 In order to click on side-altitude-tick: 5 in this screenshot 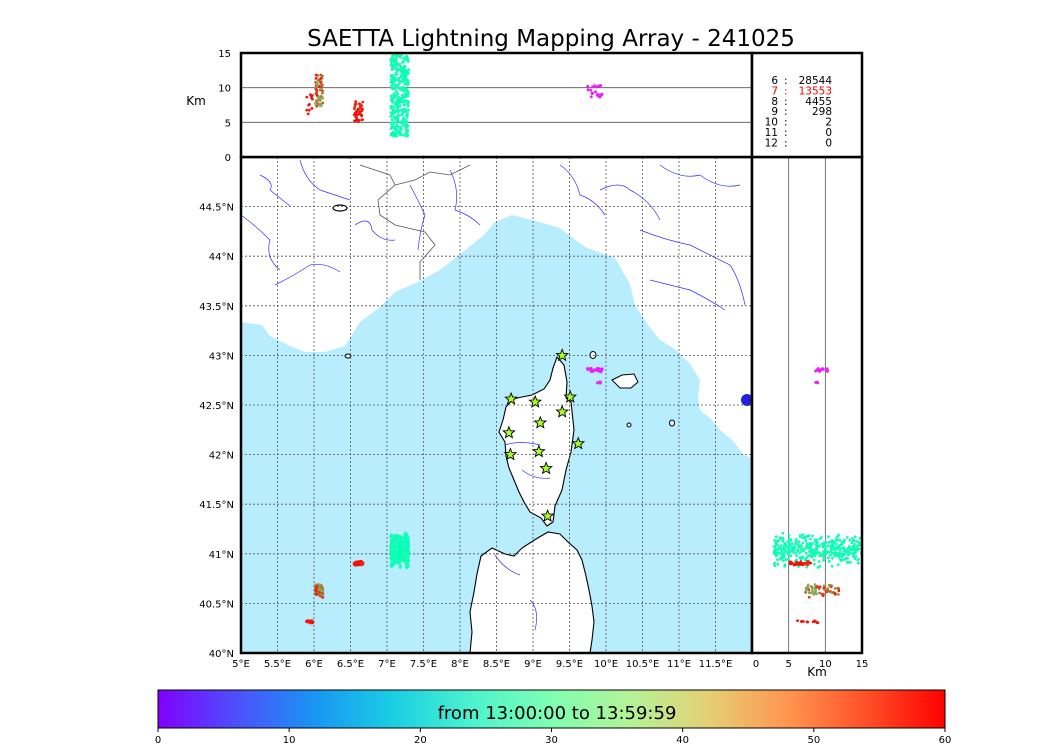, I will do `click(788, 664)`.